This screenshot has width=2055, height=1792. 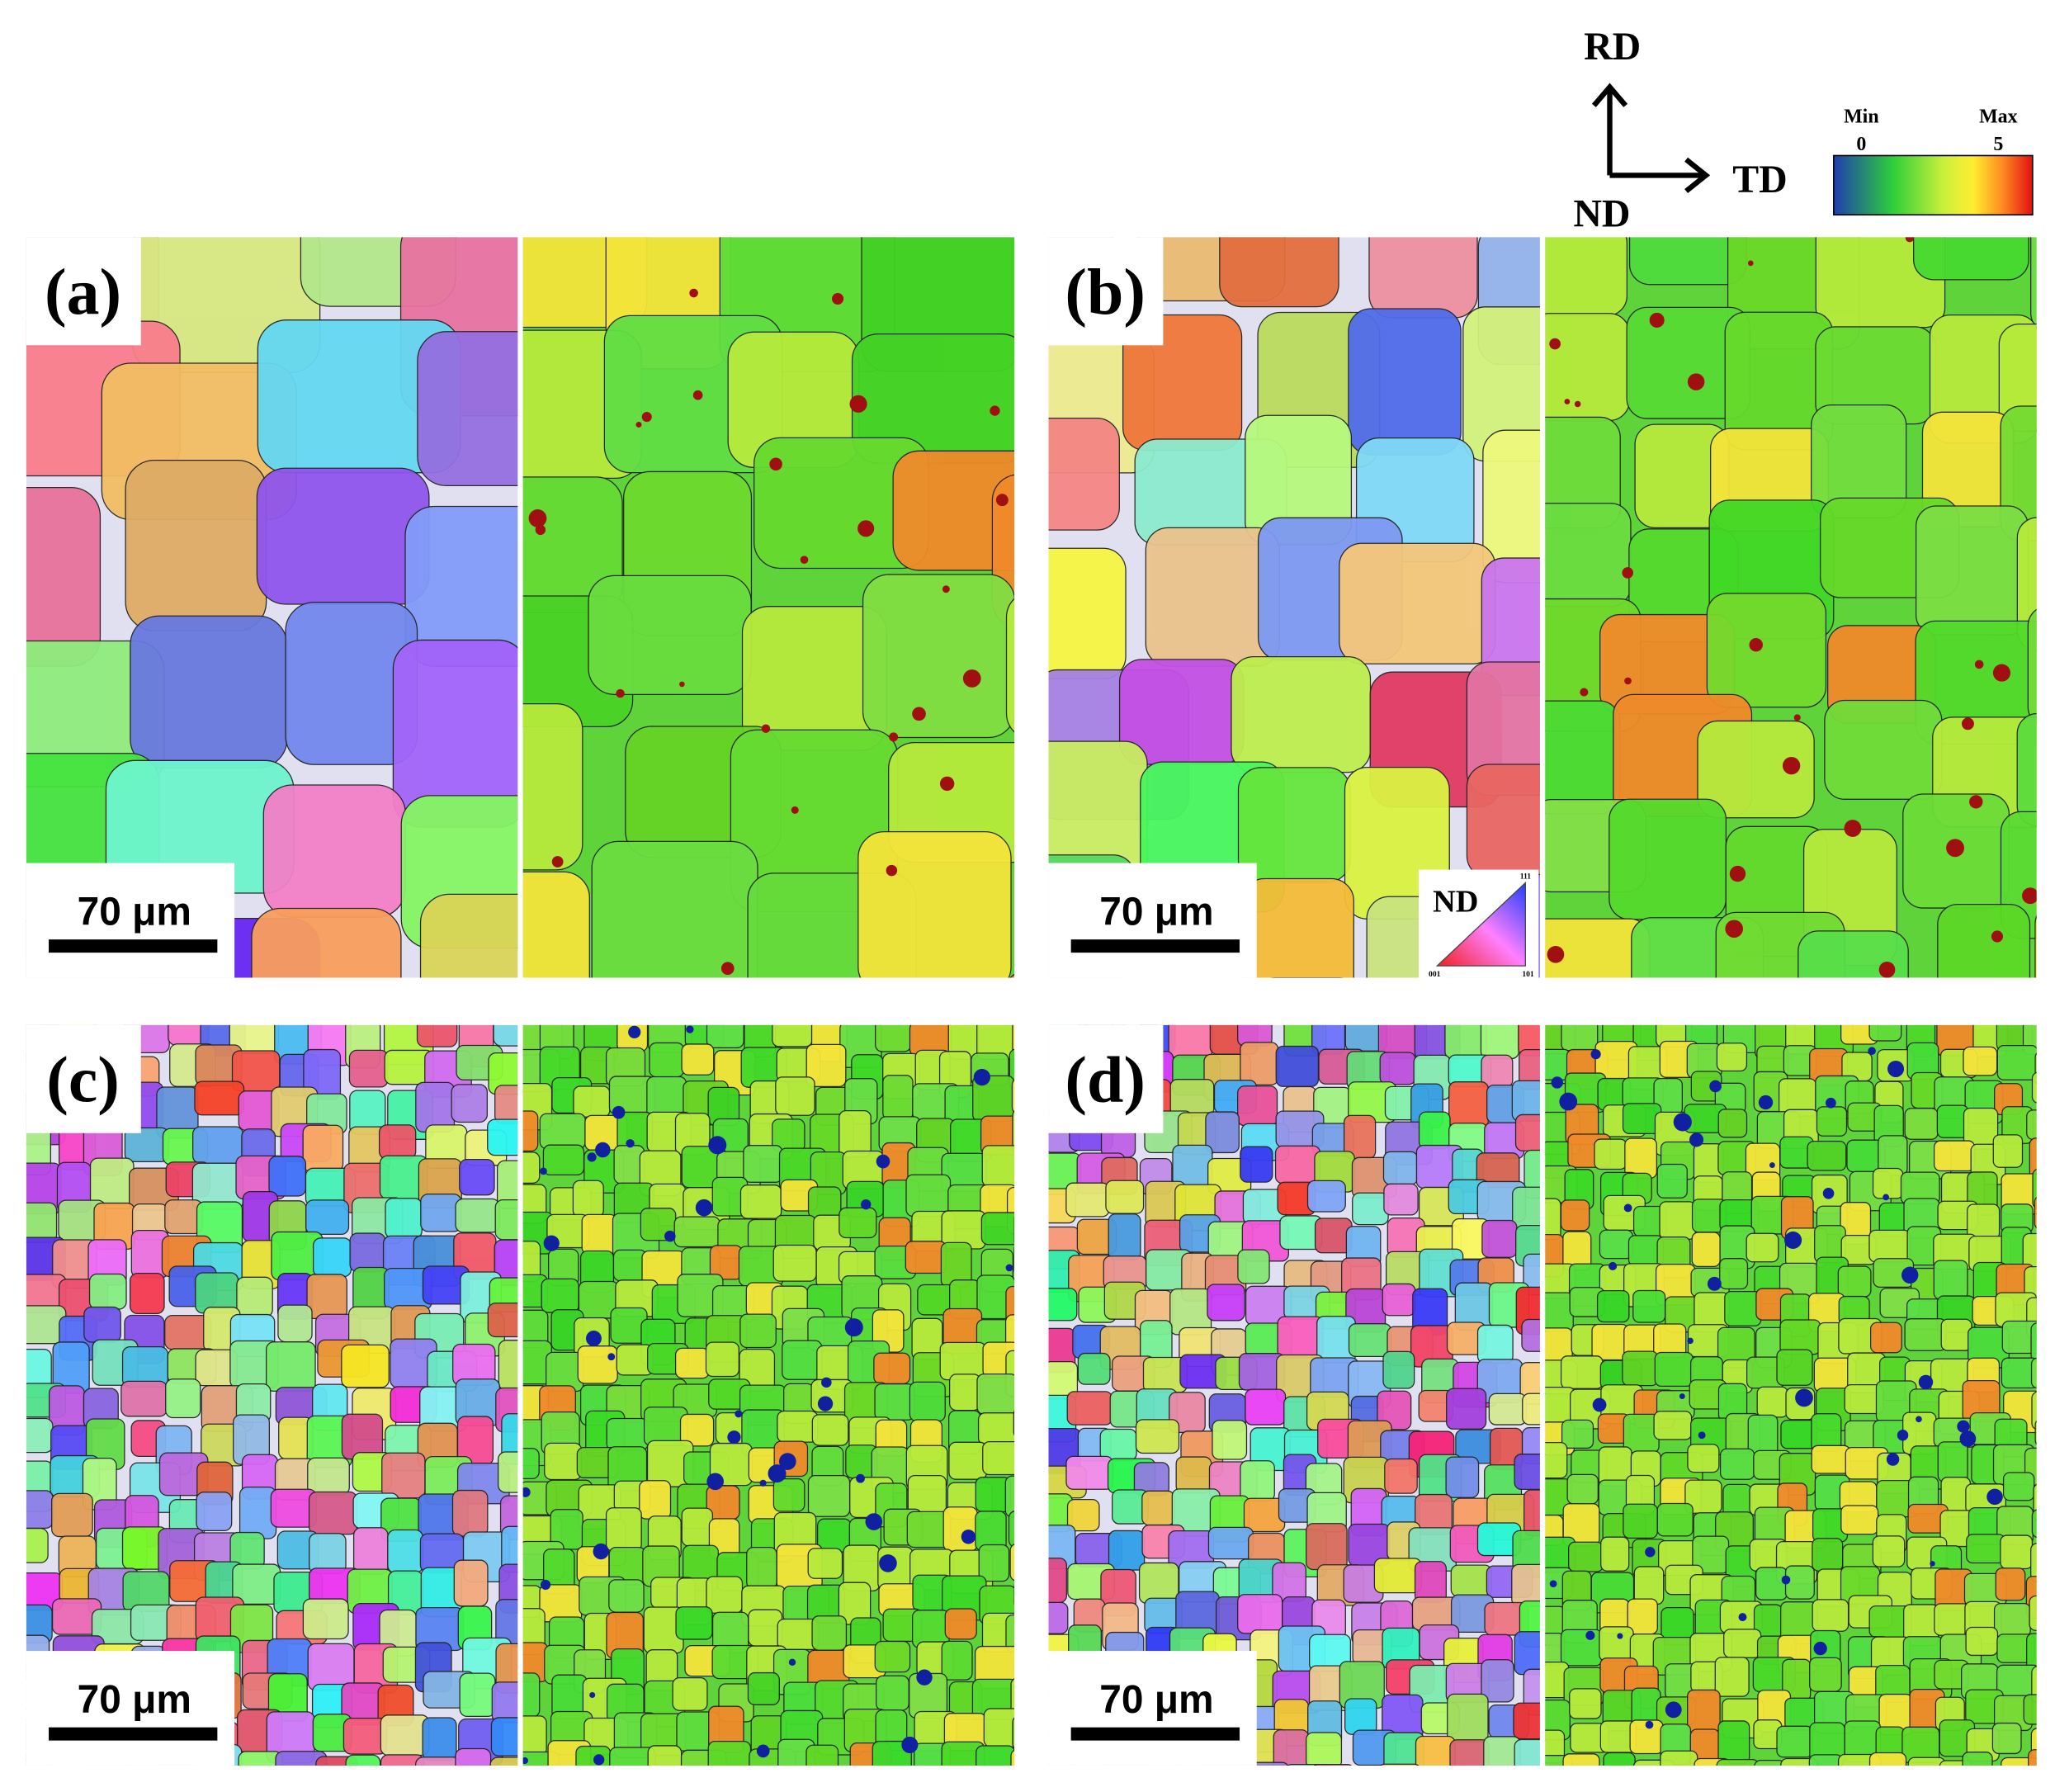 I want to click on scale-bar, so click(x=134, y=946).